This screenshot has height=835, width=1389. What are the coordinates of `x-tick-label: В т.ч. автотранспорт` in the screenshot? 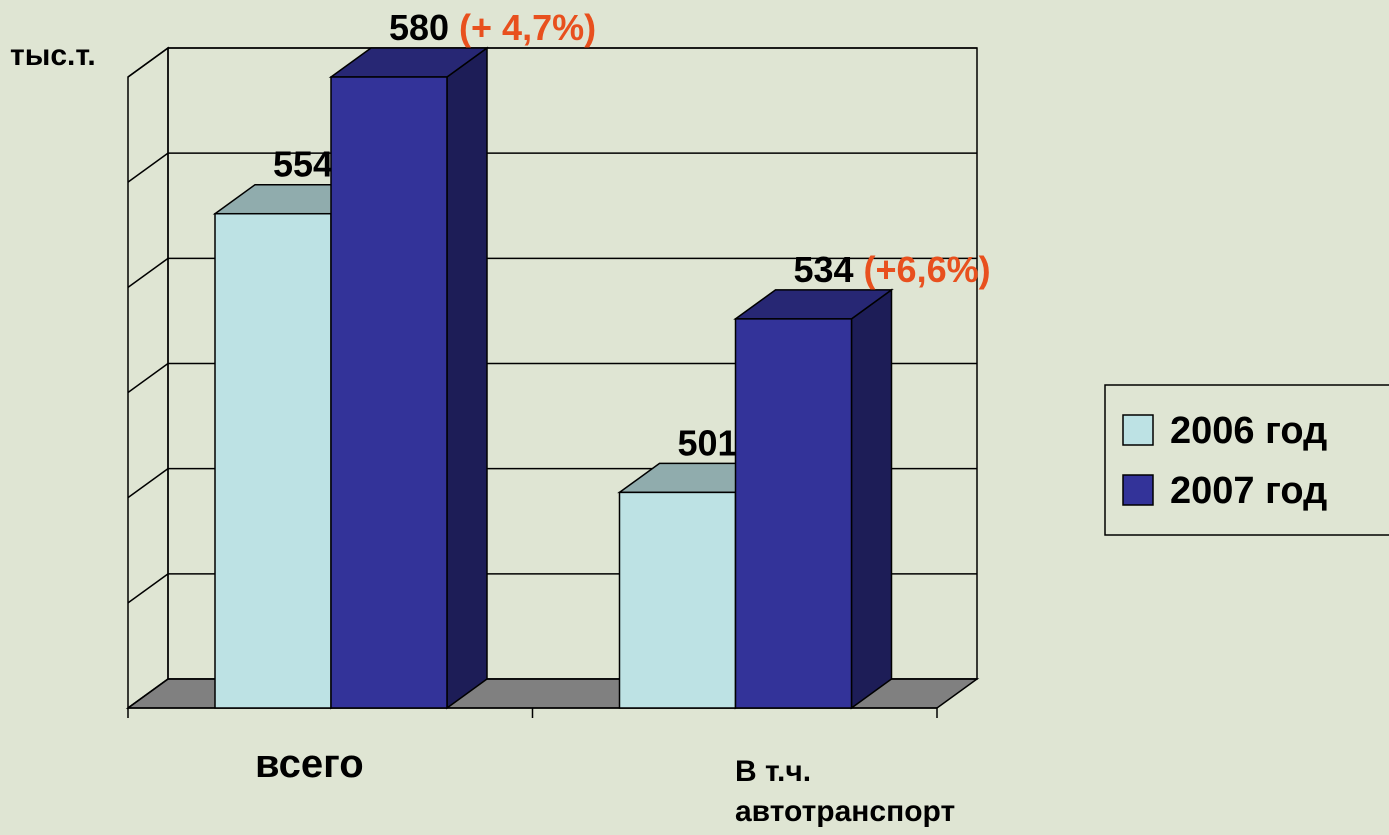 It's located at (845, 791).